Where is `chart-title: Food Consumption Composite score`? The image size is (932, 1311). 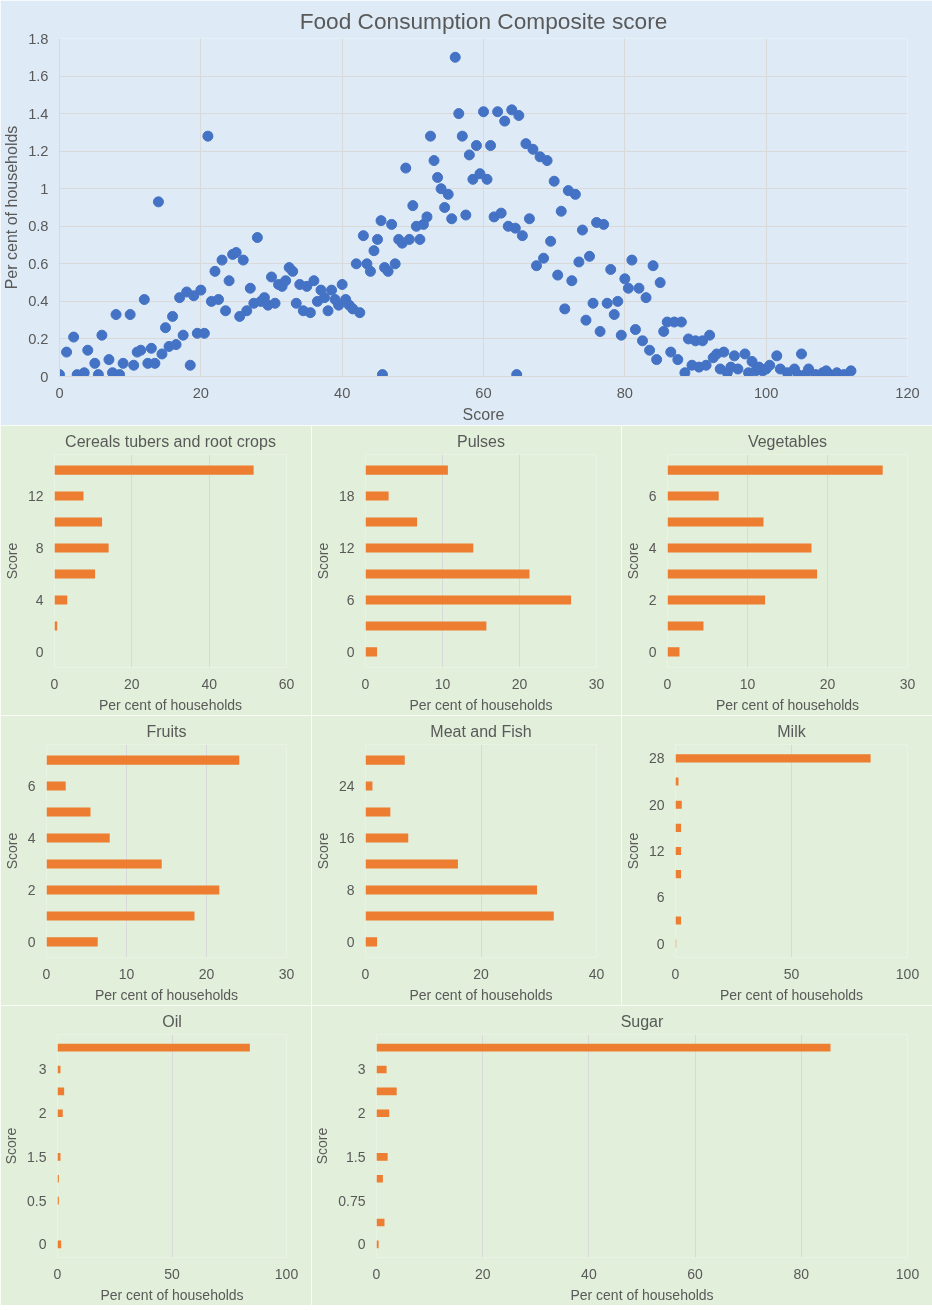
chart-title: Food Consumption Composite score is located at coordinates (483, 20).